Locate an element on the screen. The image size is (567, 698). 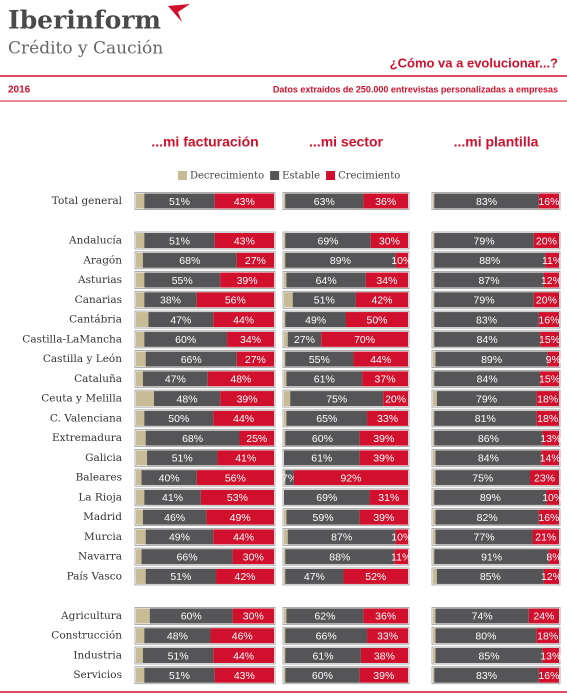
legend-label: Decrecimiento is located at coordinates (227, 176).